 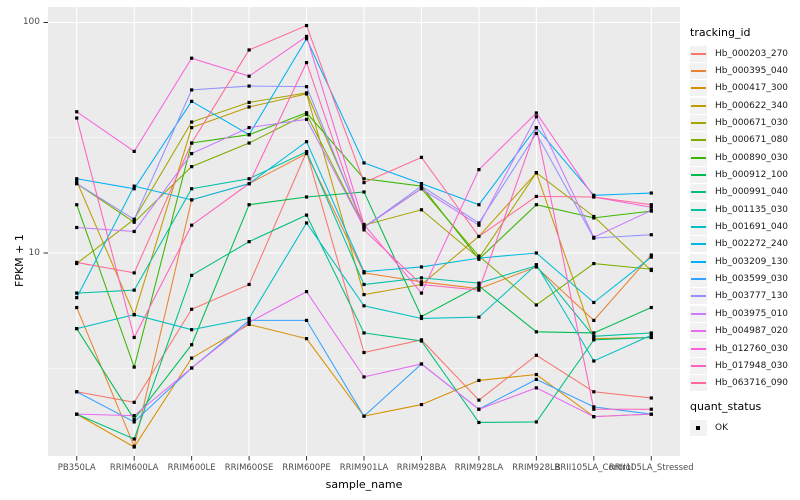 I want to click on legend-item-Hb_000912_100: Hb_000912_100, so click(x=744, y=175).